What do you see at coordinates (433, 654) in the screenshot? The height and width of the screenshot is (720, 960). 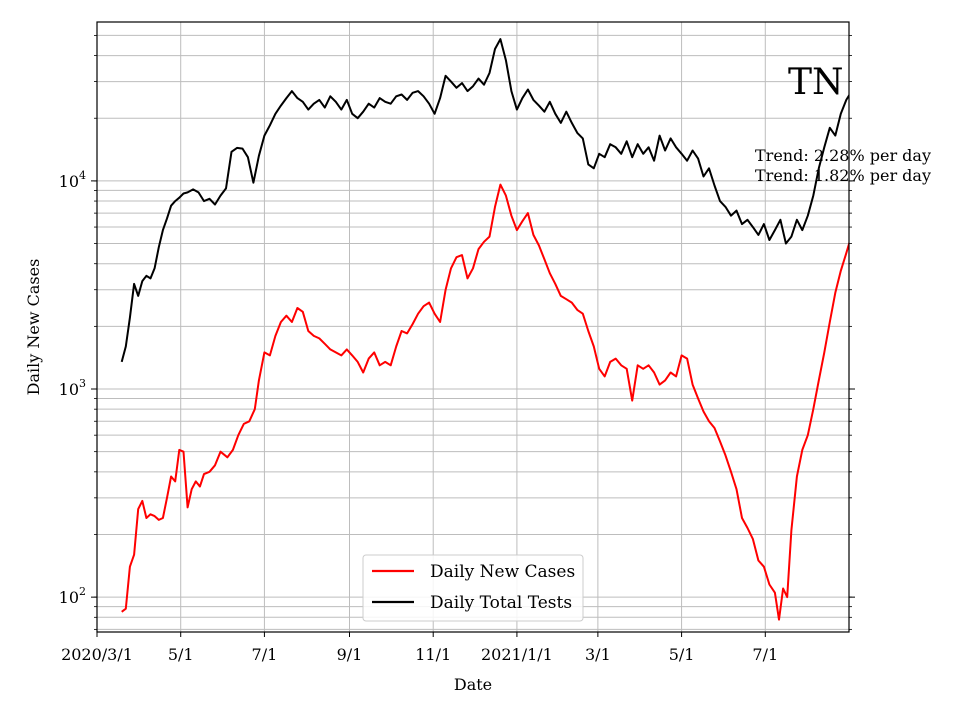 I see `x-tick-label-11-1: 11/1` at bounding box center [433, 654].